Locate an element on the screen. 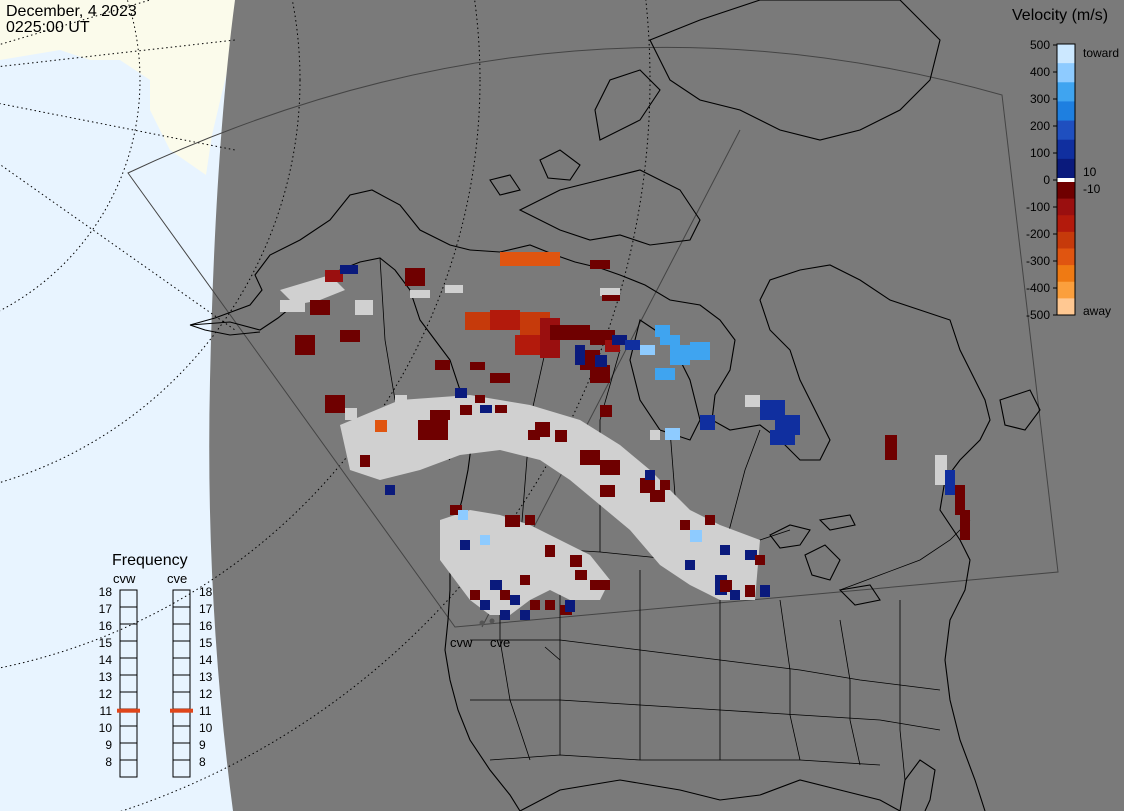 This screenshot has height=811, width=1124. velocity-tick-label: -400 is located at coordinates (1038, 288).